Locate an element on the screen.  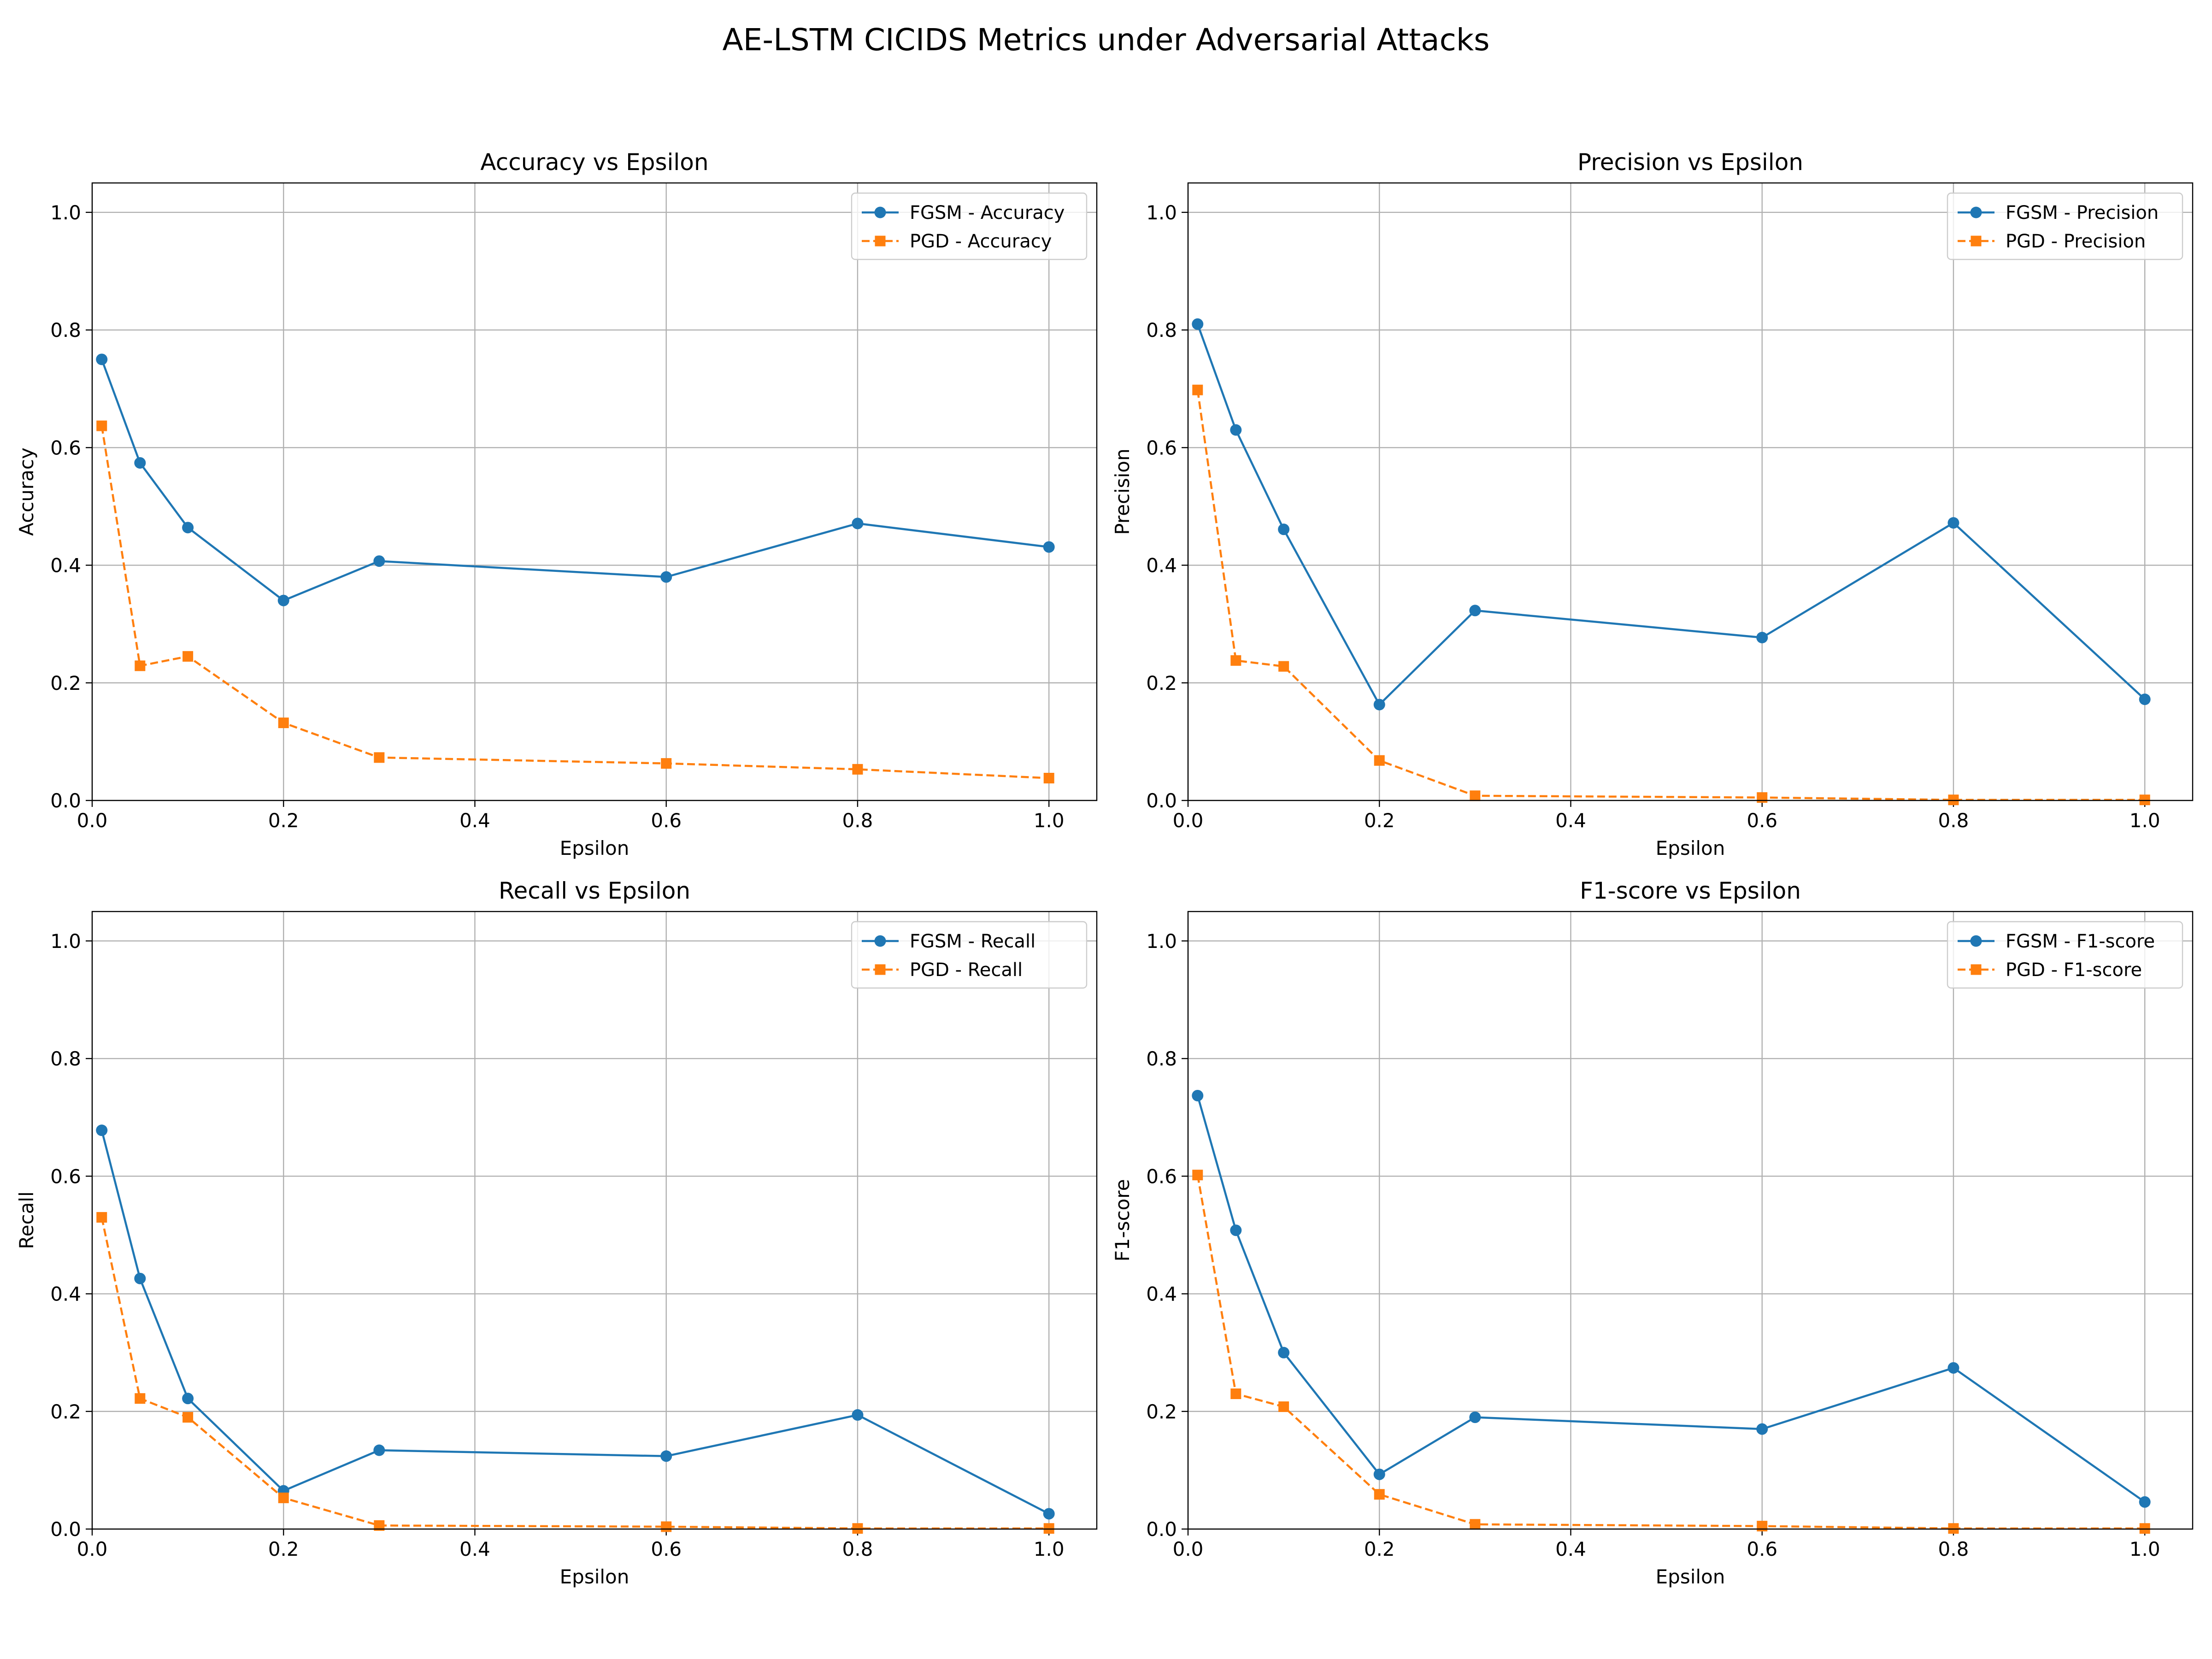
subplot-title: Accuracy vs Epsilon is located at coordinates (594, 162).